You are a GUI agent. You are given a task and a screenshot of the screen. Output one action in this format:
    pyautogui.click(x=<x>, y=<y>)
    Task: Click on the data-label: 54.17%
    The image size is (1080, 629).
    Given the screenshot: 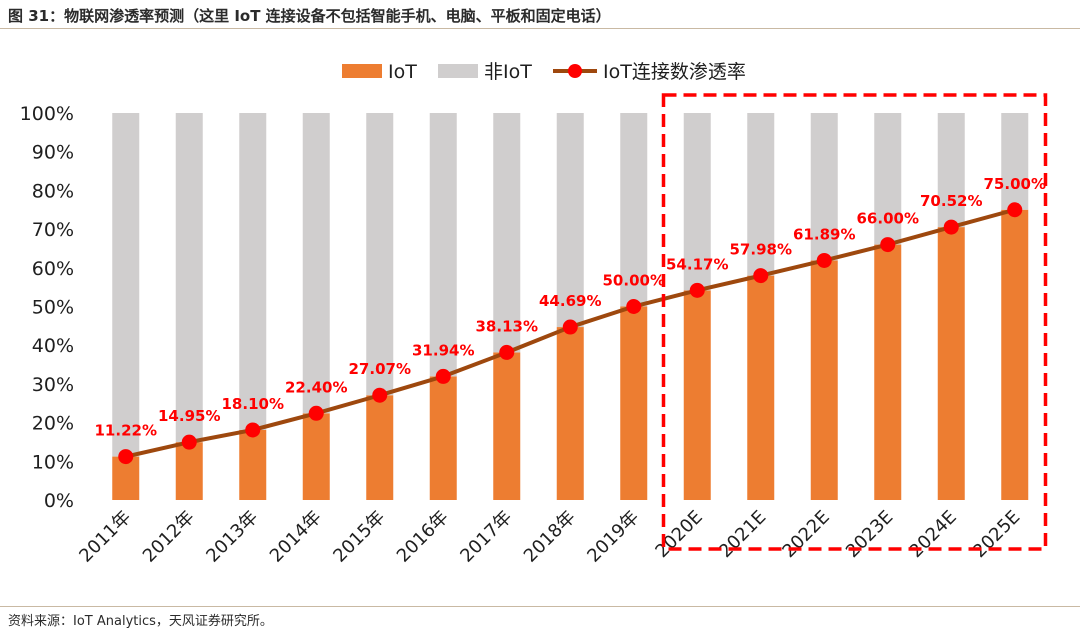 What is the action you would take?
    pyautogui.click(x=697, y=264)
    